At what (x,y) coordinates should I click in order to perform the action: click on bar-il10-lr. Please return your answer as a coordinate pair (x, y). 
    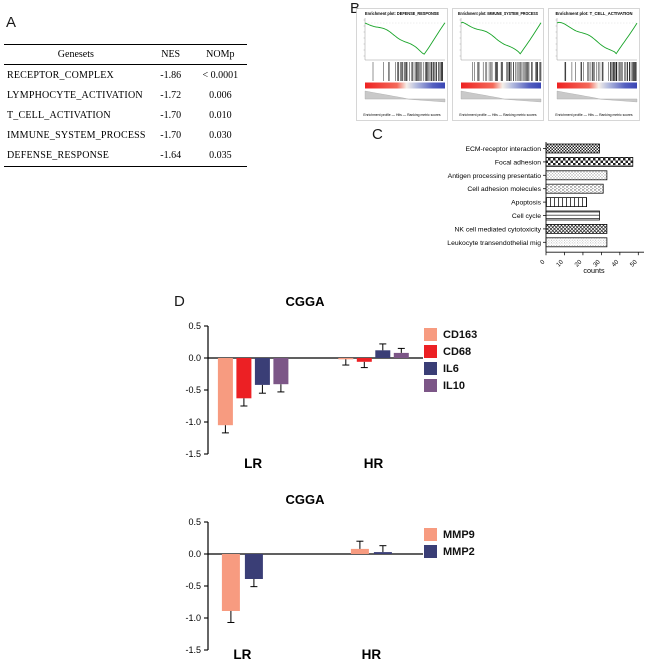
    Looking at the image, I should click on (281, 371).